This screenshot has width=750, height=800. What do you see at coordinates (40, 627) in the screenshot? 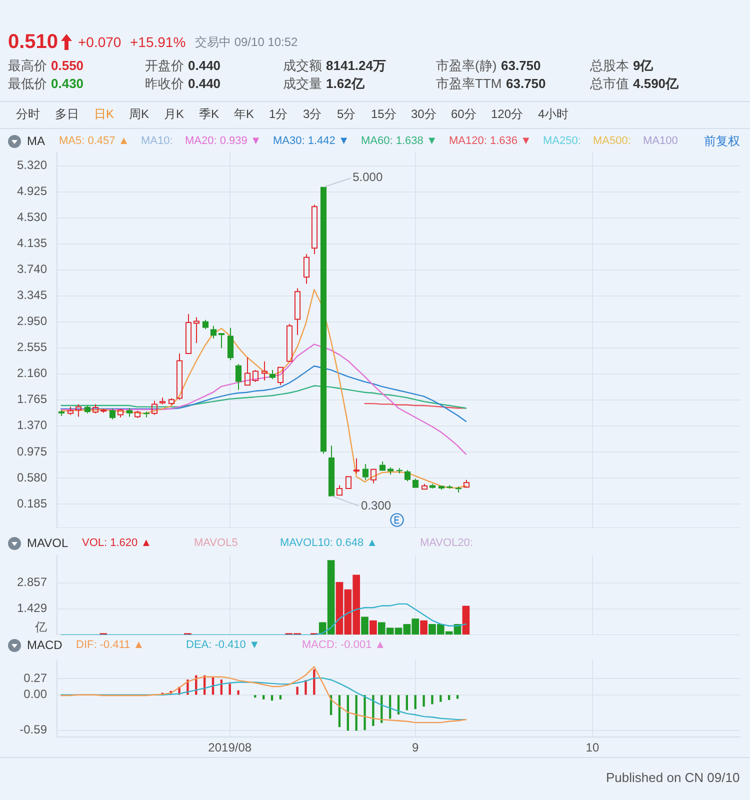
I see `y-tick-label: 亿` at bounding box center [40, 627].